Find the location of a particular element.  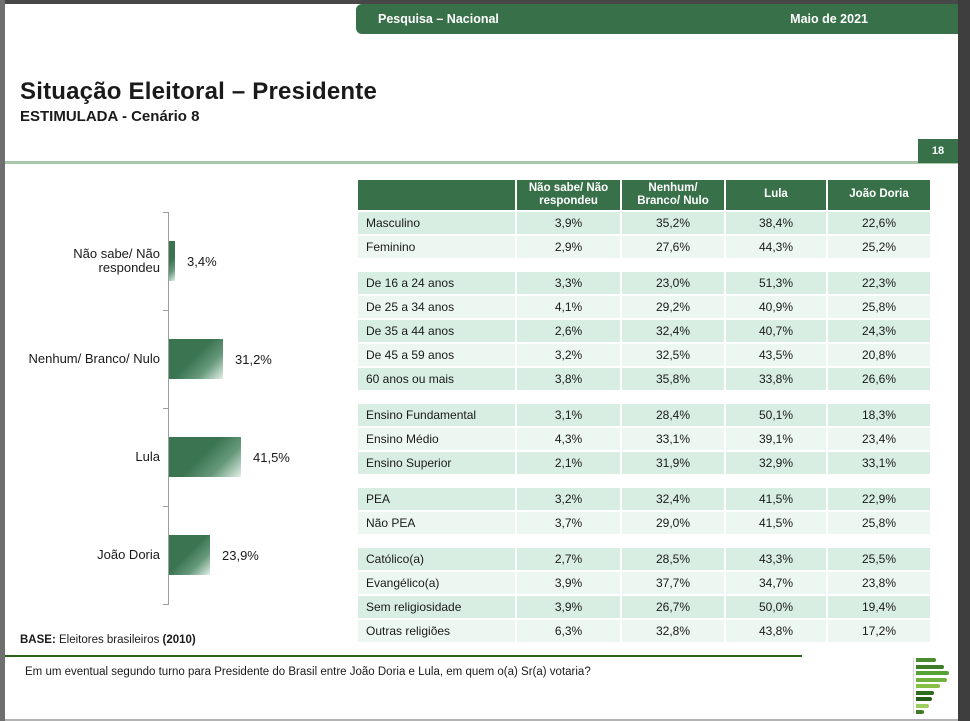

window-edge-bottom is located at coordinates (485, 720).